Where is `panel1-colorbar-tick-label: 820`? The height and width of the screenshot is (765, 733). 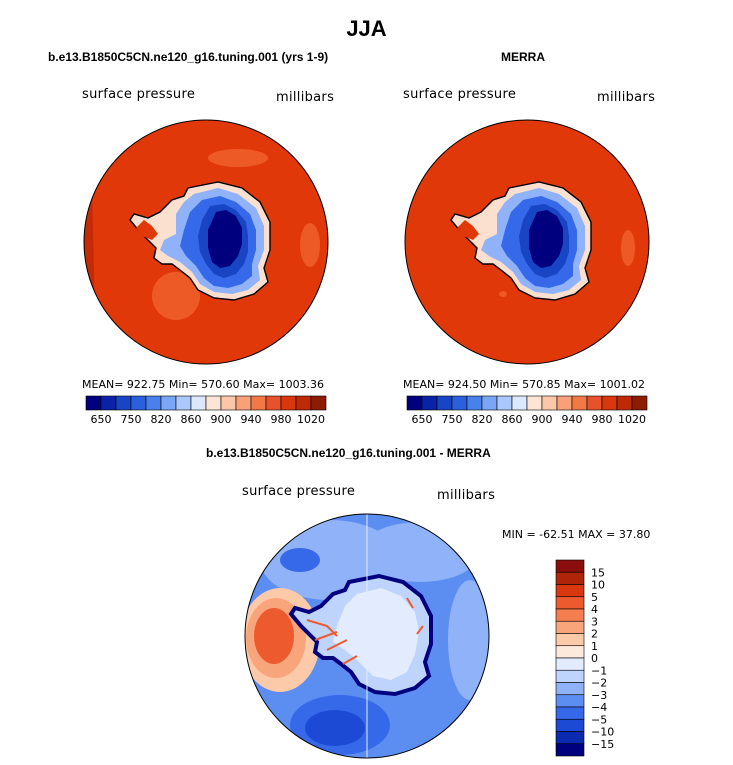
panel1-colorbar-tick-label: 820 is located at coordinates (161, 419).